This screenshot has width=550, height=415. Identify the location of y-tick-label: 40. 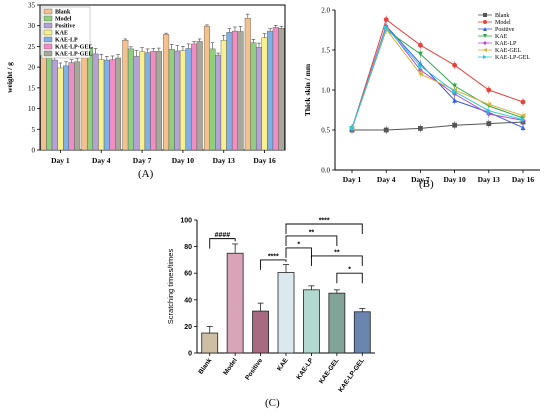
(188, 300).